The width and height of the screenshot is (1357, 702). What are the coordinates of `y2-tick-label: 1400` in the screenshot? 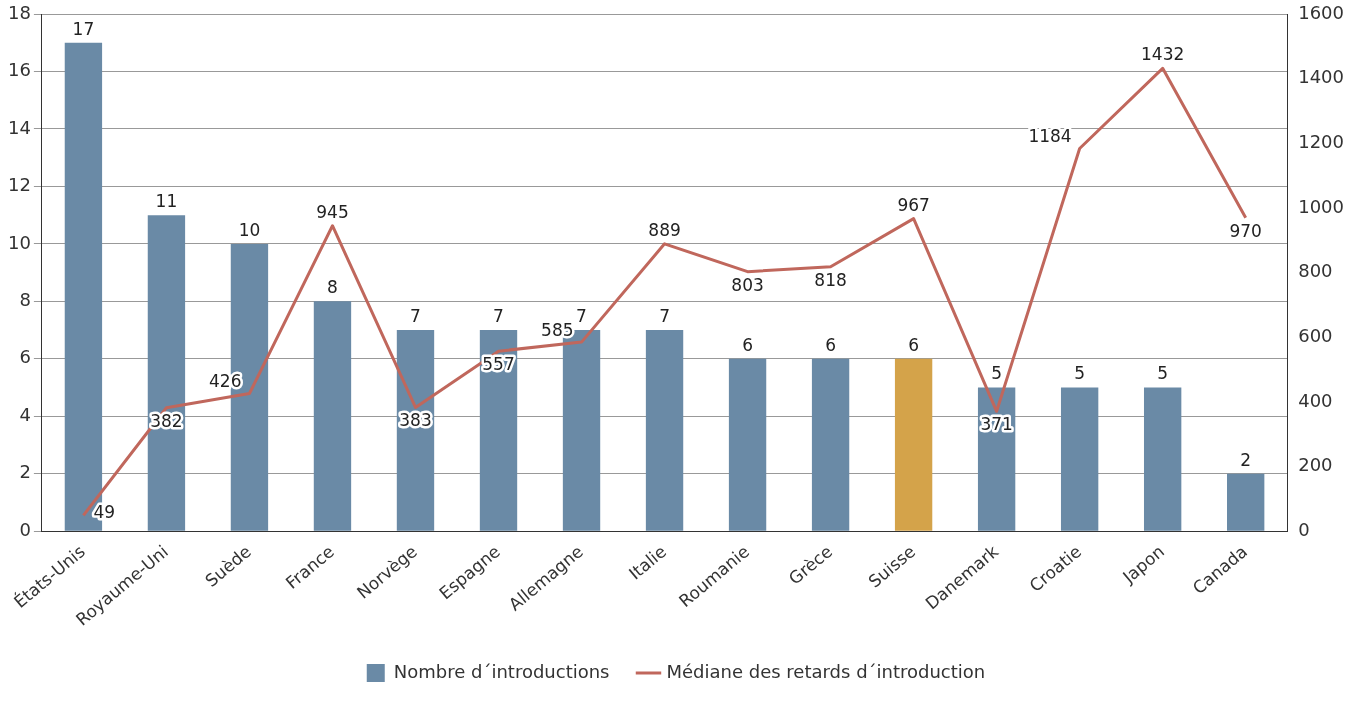 It's located at (1321, 77).